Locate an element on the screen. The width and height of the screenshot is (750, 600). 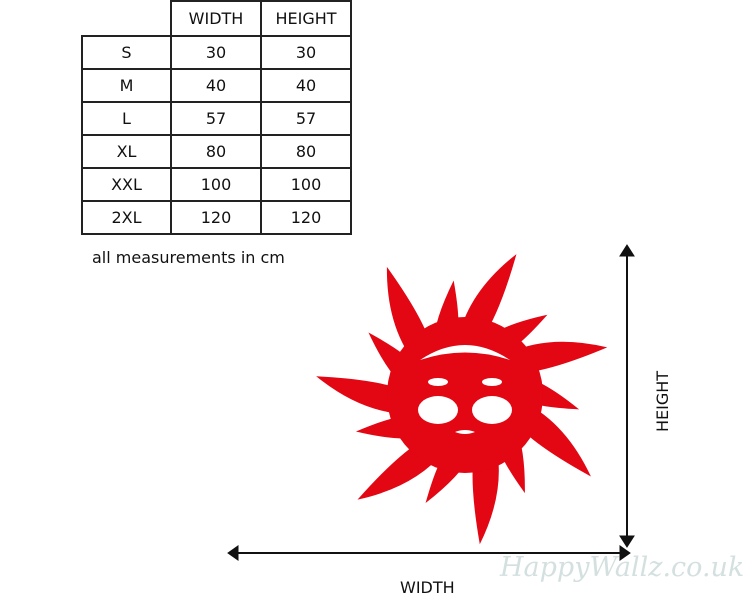
width-label: WIDTH is located at coordinates (427, 587).